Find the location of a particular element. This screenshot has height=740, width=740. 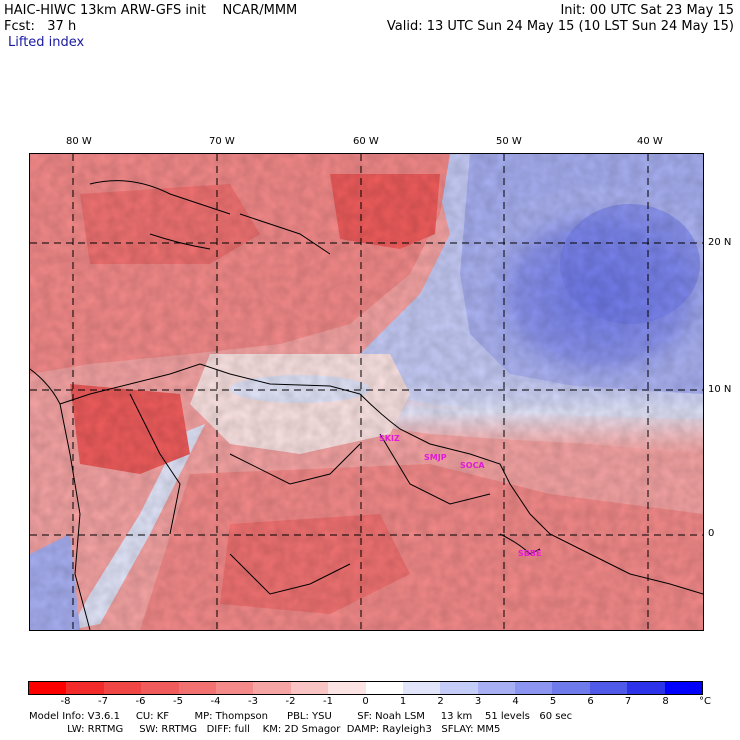

lon-label-60w: 60 W is located at coordinates (366, 141).